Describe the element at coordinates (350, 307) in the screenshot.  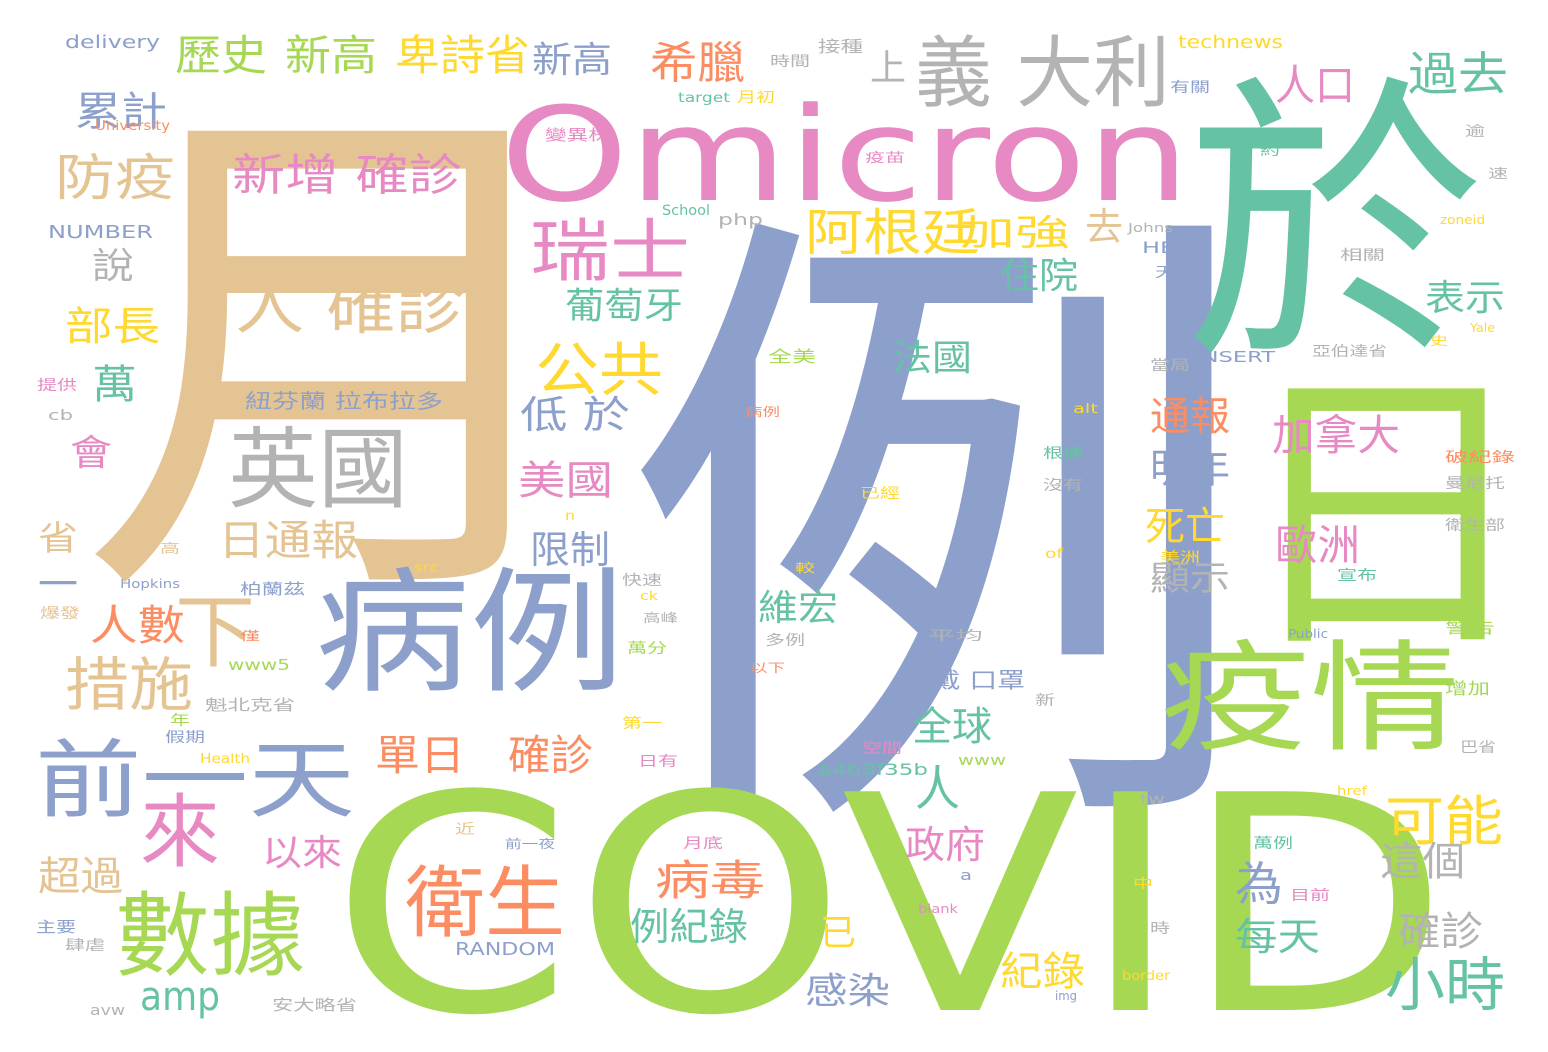
I see `word-14: 人 確診` at that location.